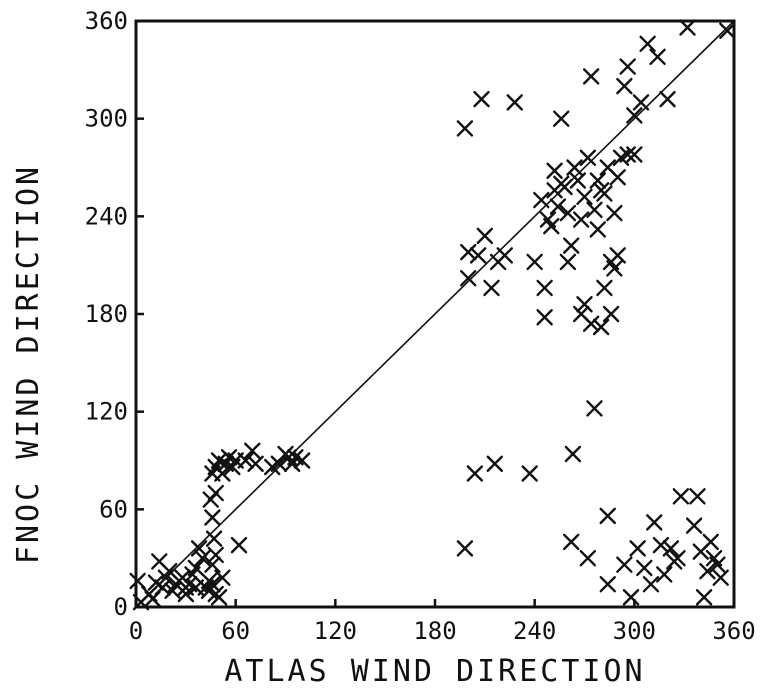 This screenshot has width=761, height=694. I want to click on x-tick-label: 360, so click(733, 631).